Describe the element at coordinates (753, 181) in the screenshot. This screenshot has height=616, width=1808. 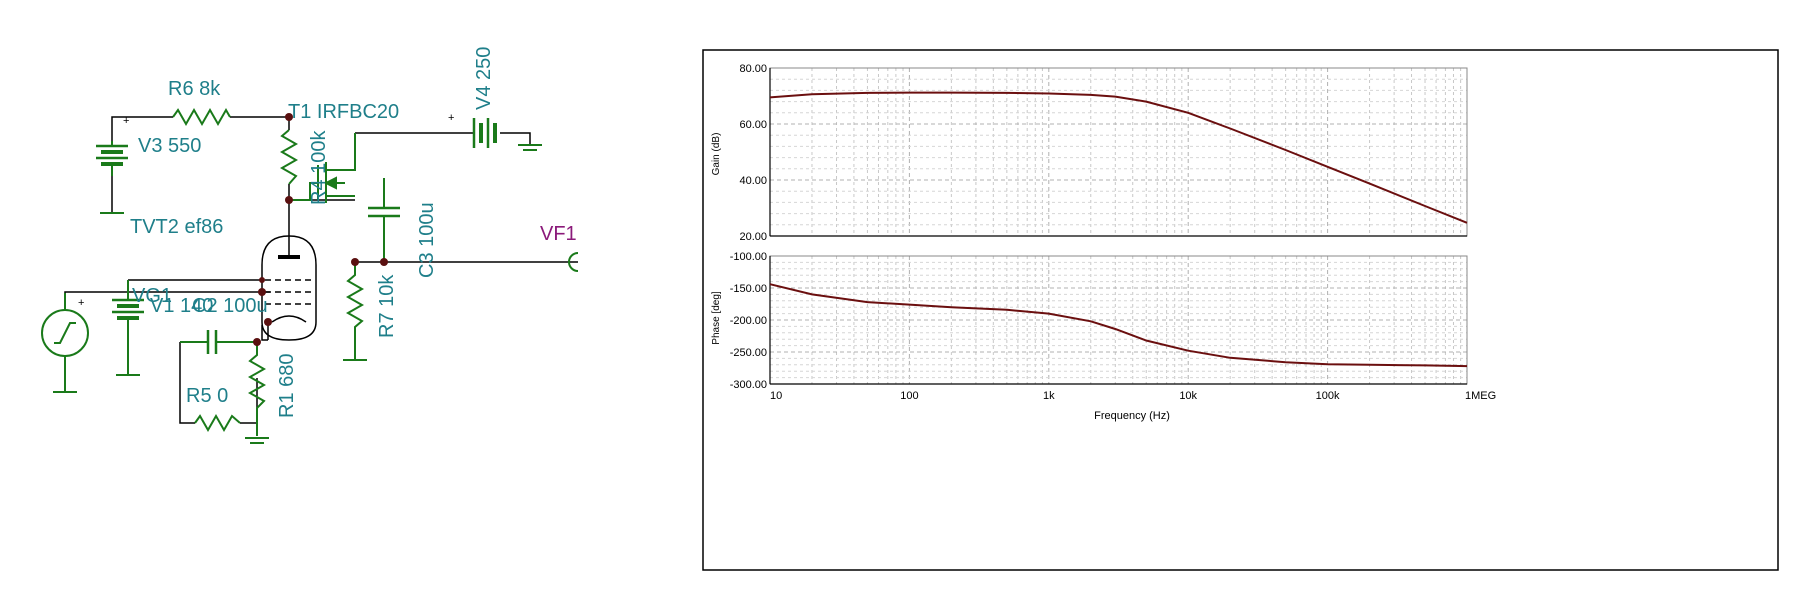
I see `y-tick-label: 40.00` at that location.